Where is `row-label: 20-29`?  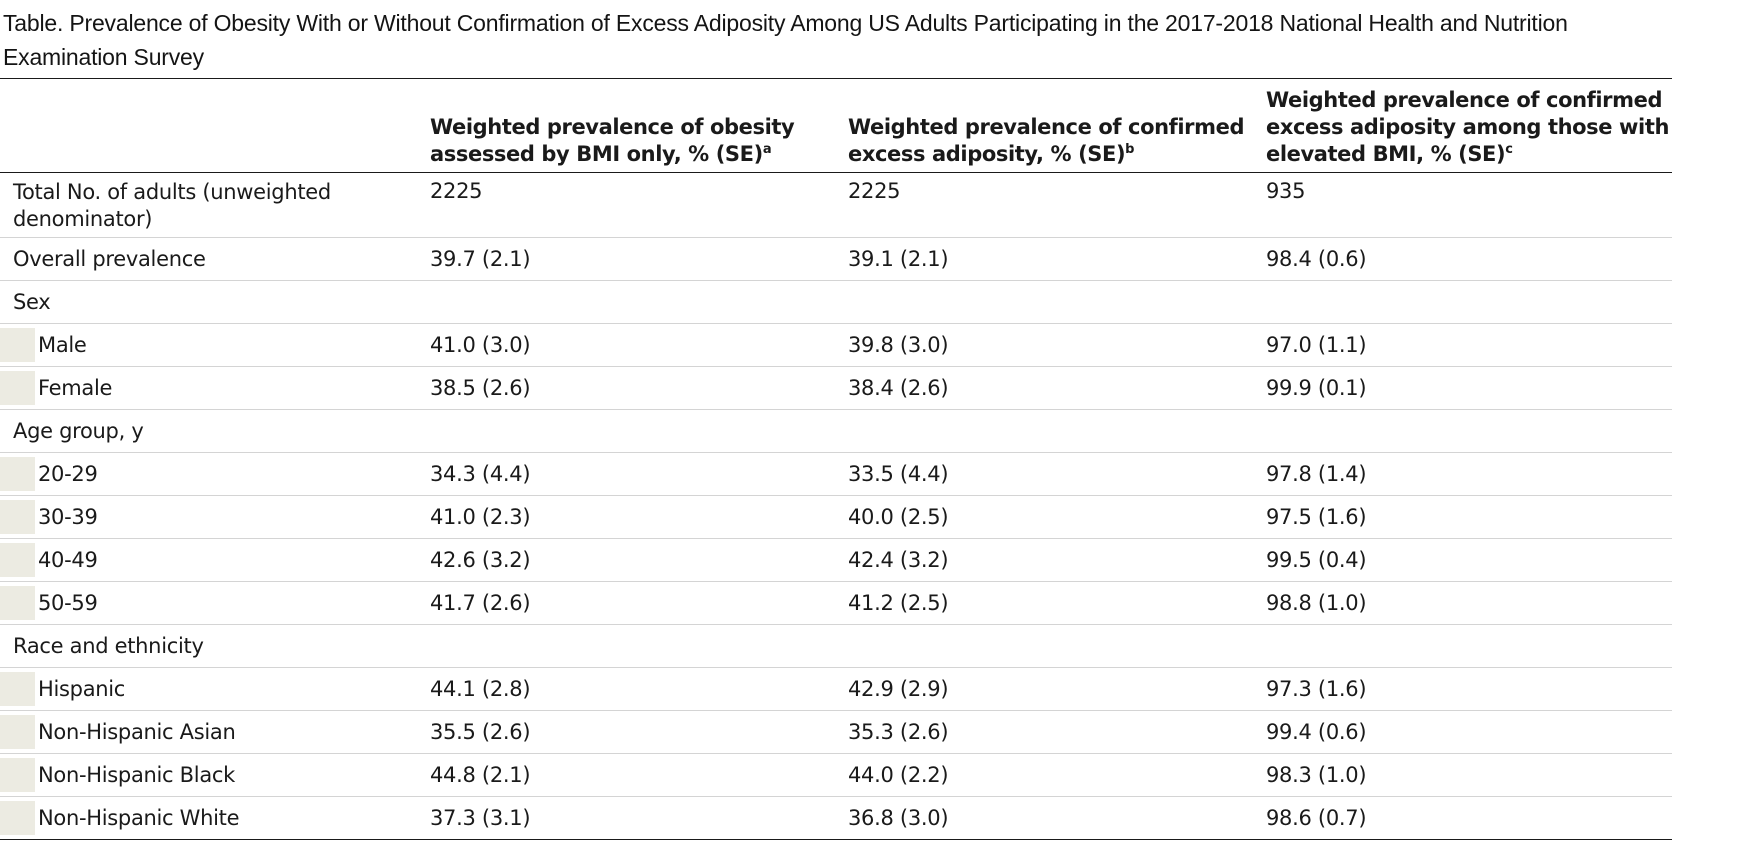 row-label: 20-29 is located at coordinates (215, 474).